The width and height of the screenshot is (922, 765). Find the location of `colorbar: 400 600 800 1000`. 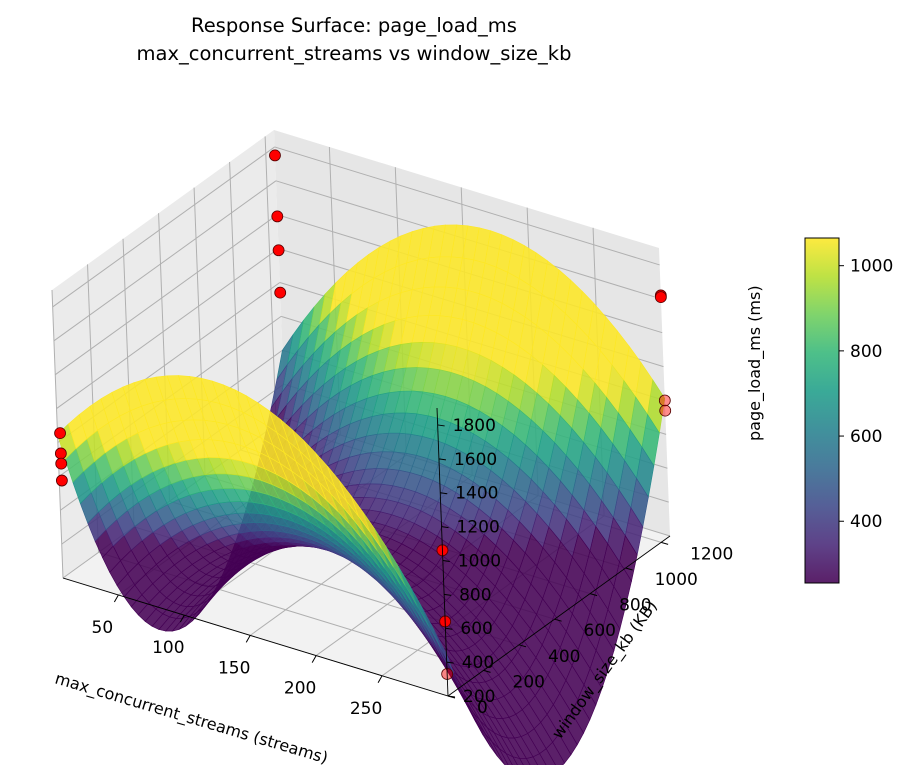

colorbar: 400 600 800 1000 is located at coordinates (848, 410).